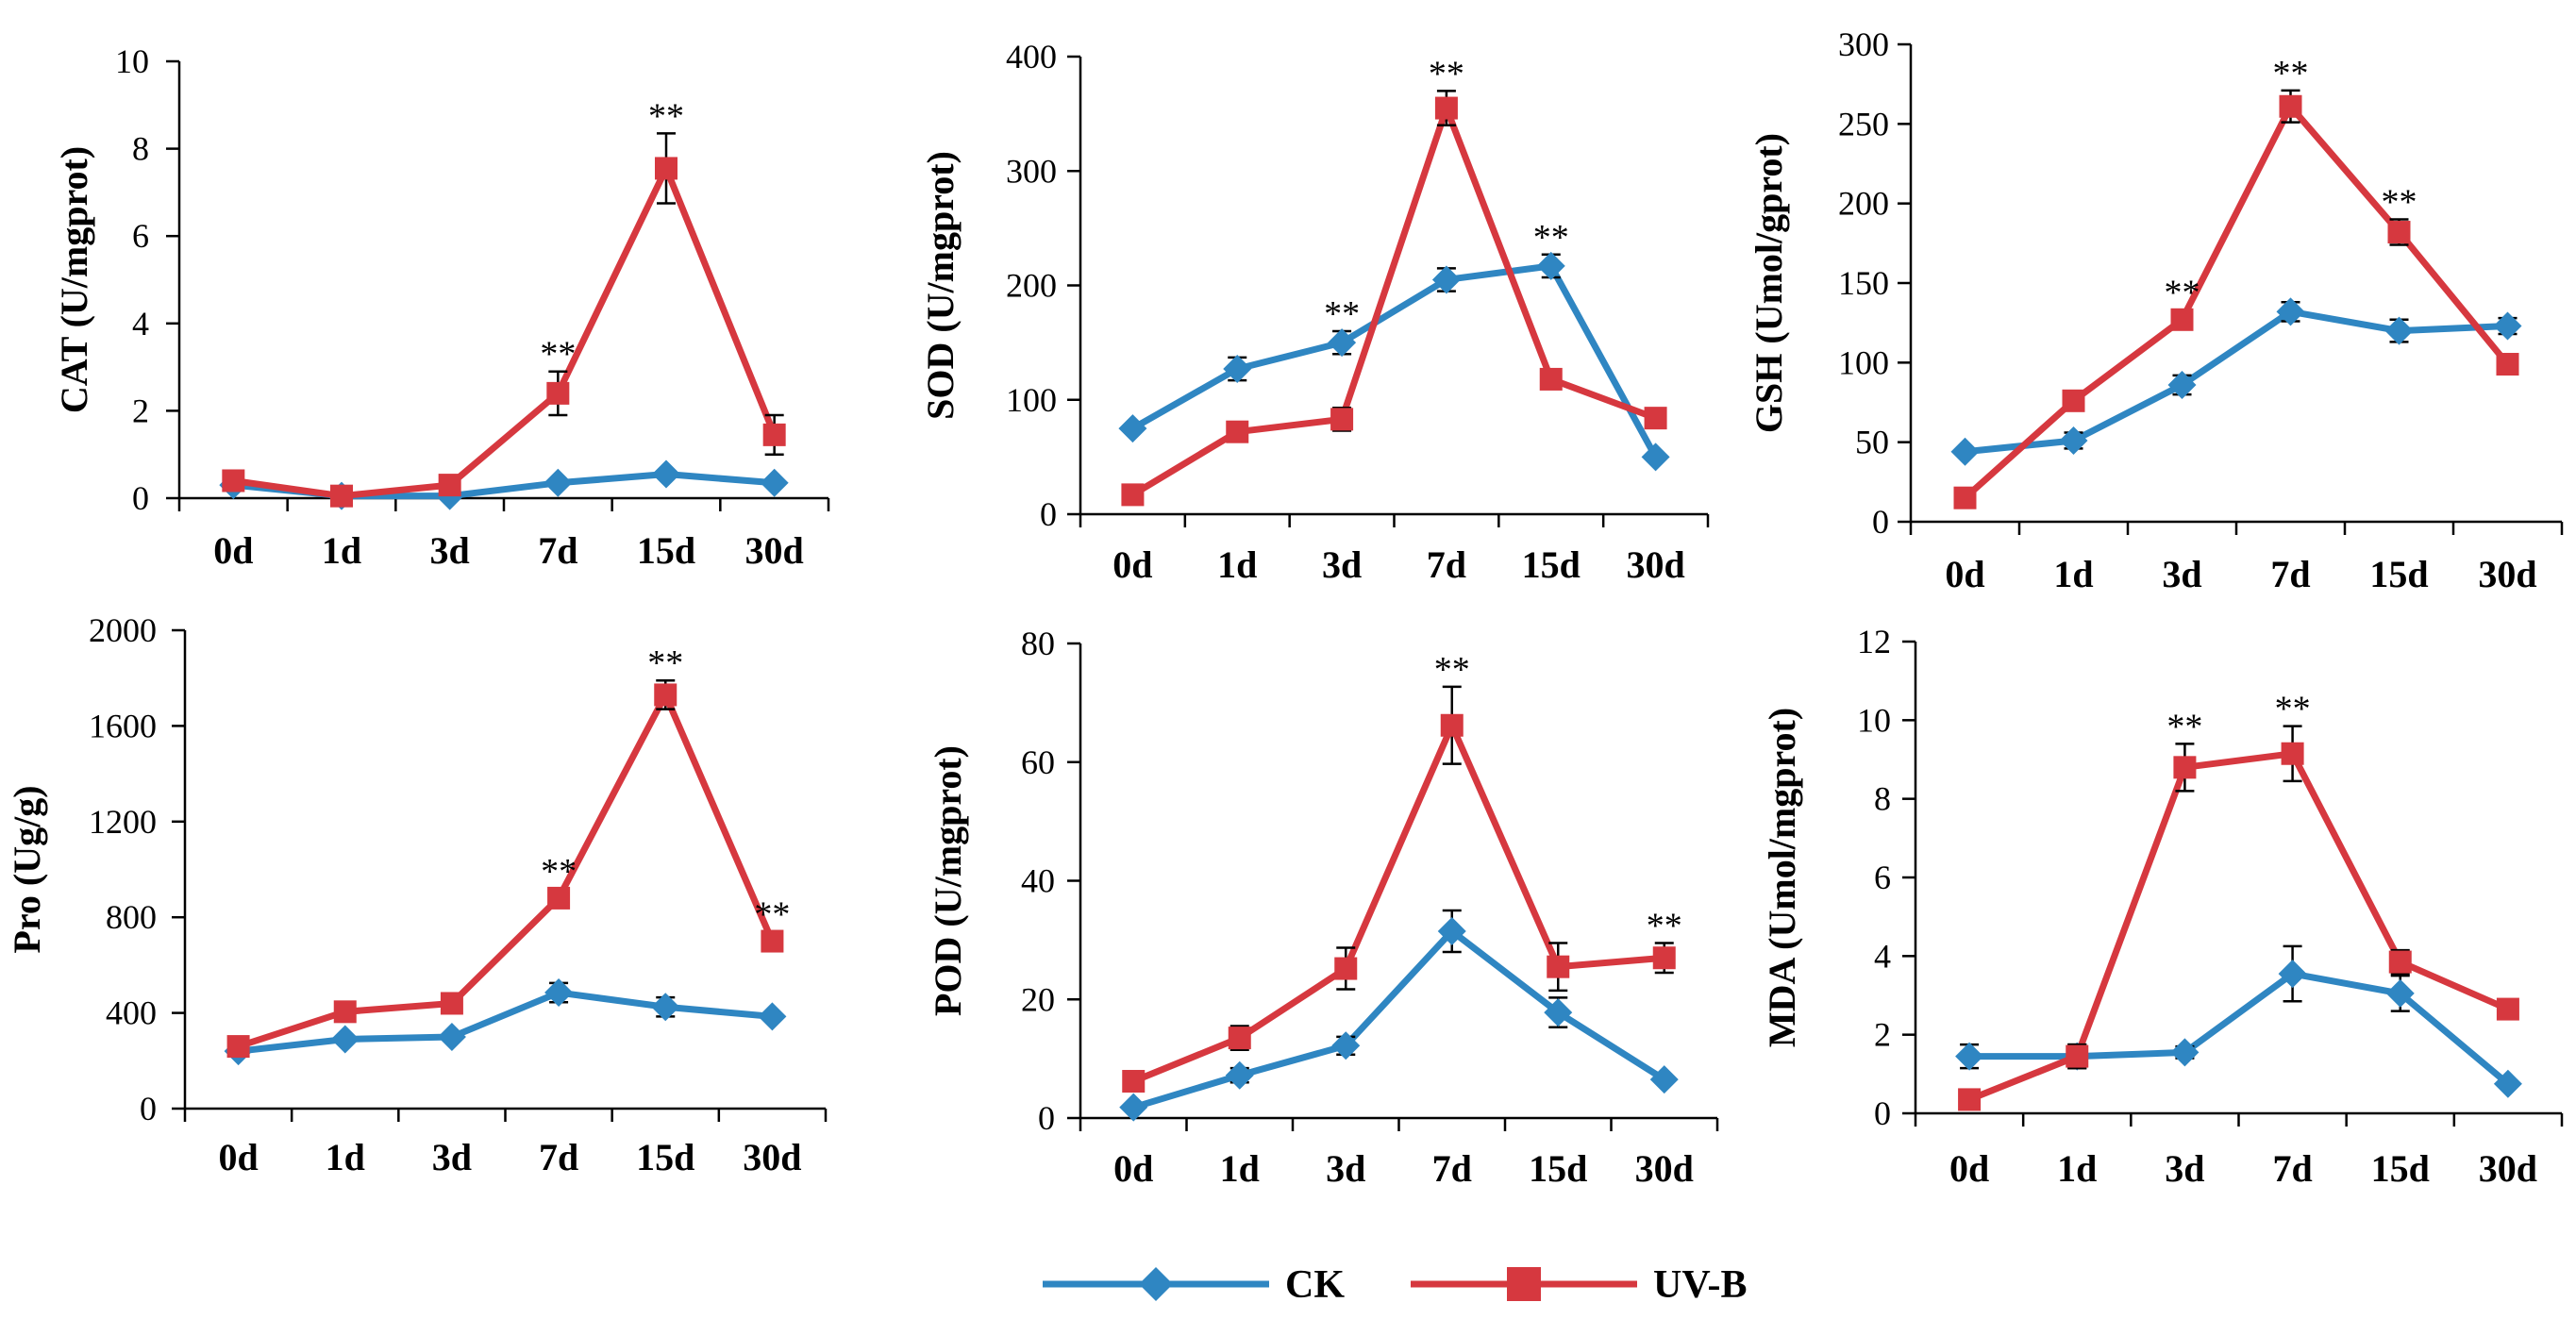 The width and height of the screenshot is (2576, 1319). I want to click on y-tick-label: 400, so click(1031, 57).